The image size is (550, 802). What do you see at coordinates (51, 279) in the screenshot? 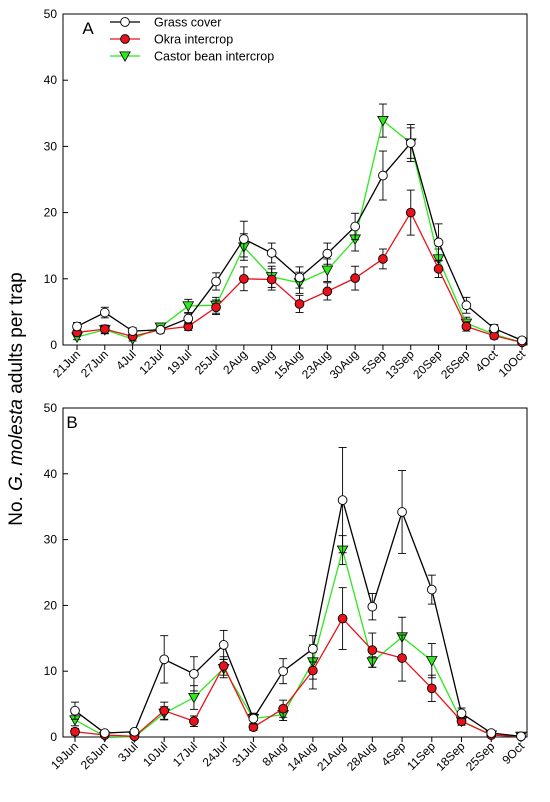
I see `panel-a-ytick-label: 10` at bounding box center [51, 279].